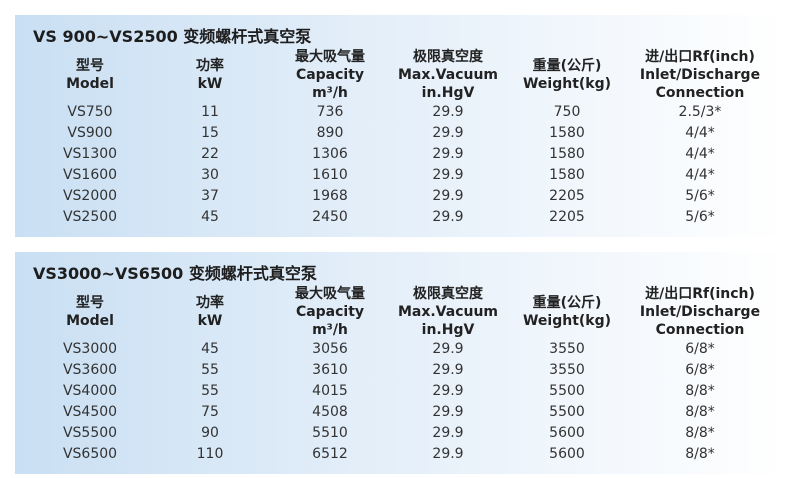 This screenshot has width=799, height=478. Describe the element at coordinates (90, 412) in the screenshot. I see `table-cell: VS4500` at that location.